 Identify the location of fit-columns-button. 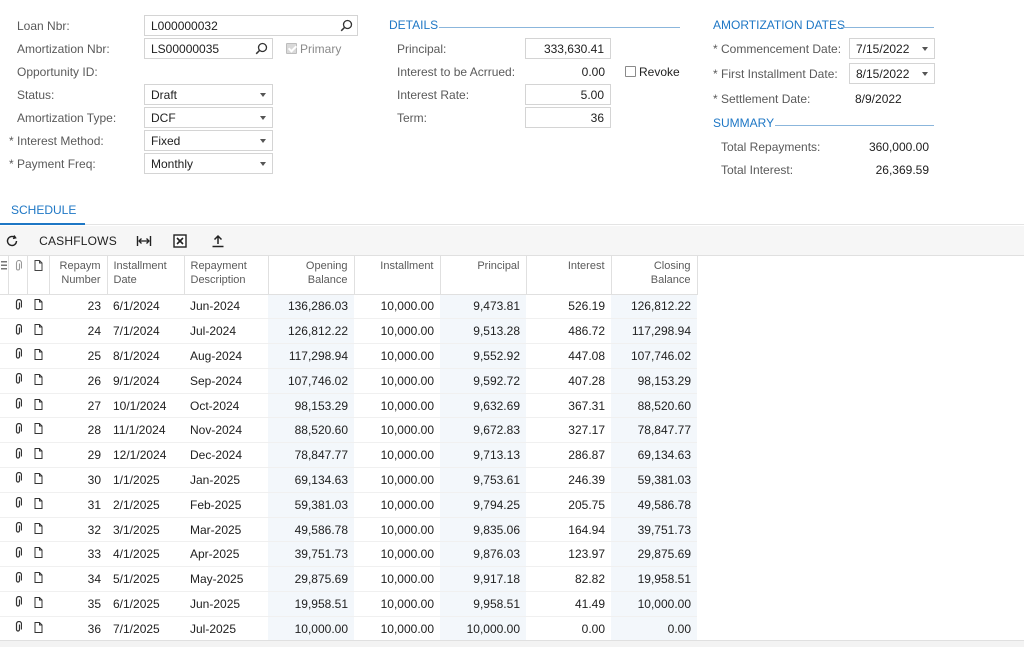
(144, 241).